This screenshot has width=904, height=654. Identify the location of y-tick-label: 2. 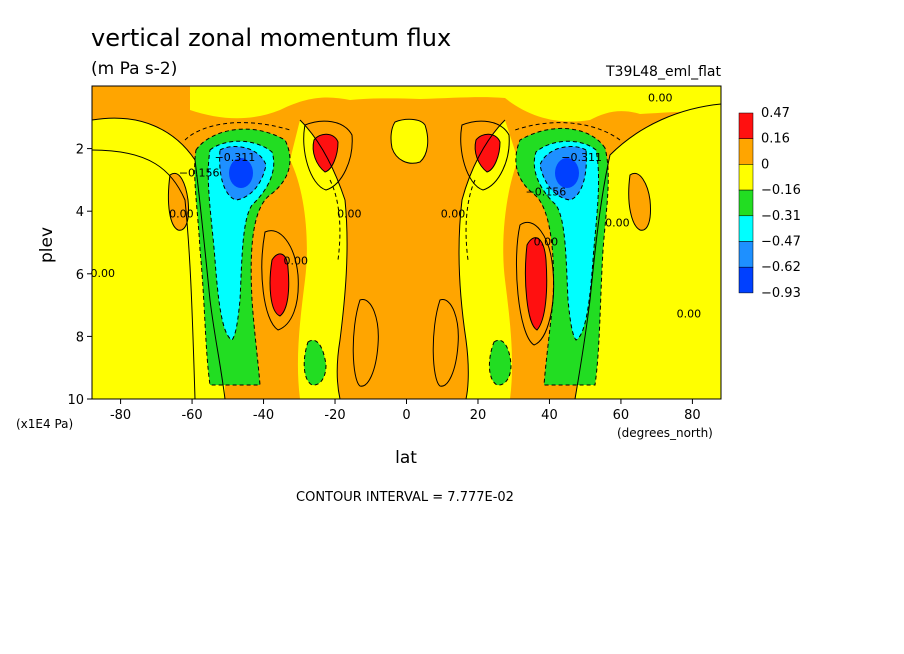
(80, 150).